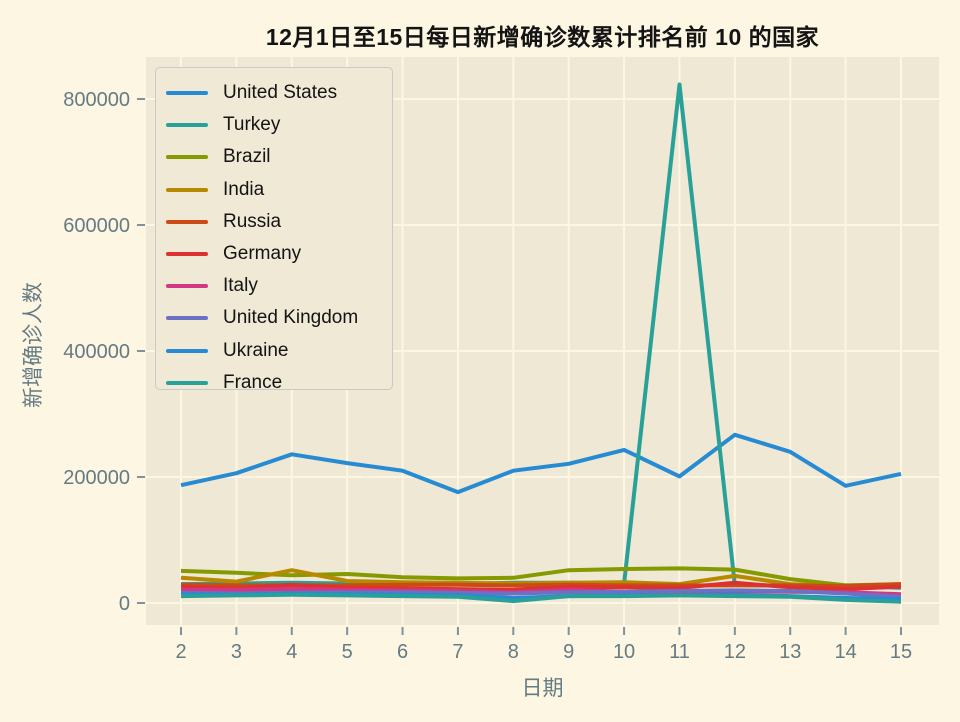 This screenshot has height=722, width=960. I want to click on y-tick-label: 800000, so click(96, 100).